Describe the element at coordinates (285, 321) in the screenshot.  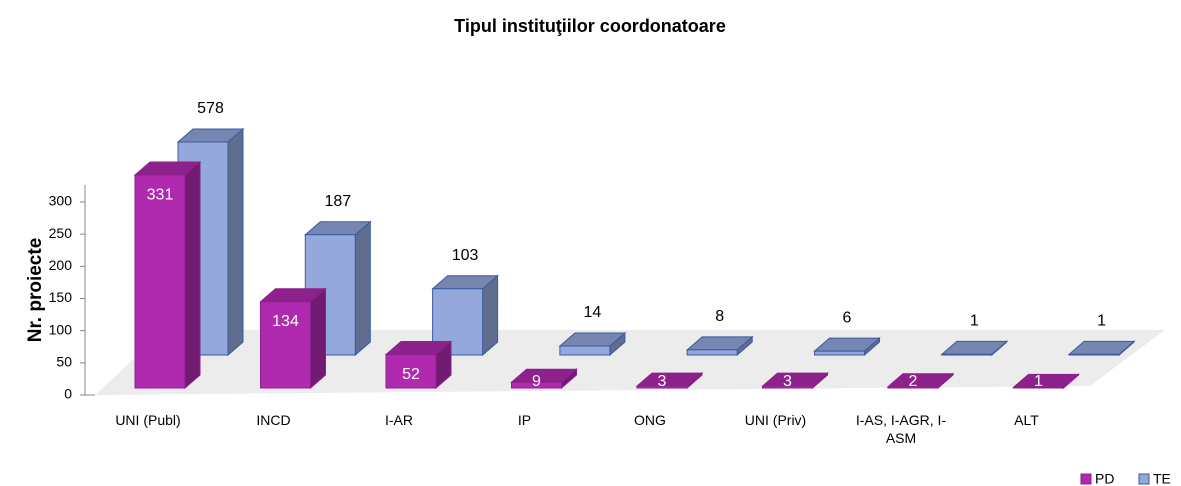
I see `data-label: 134` at that location.